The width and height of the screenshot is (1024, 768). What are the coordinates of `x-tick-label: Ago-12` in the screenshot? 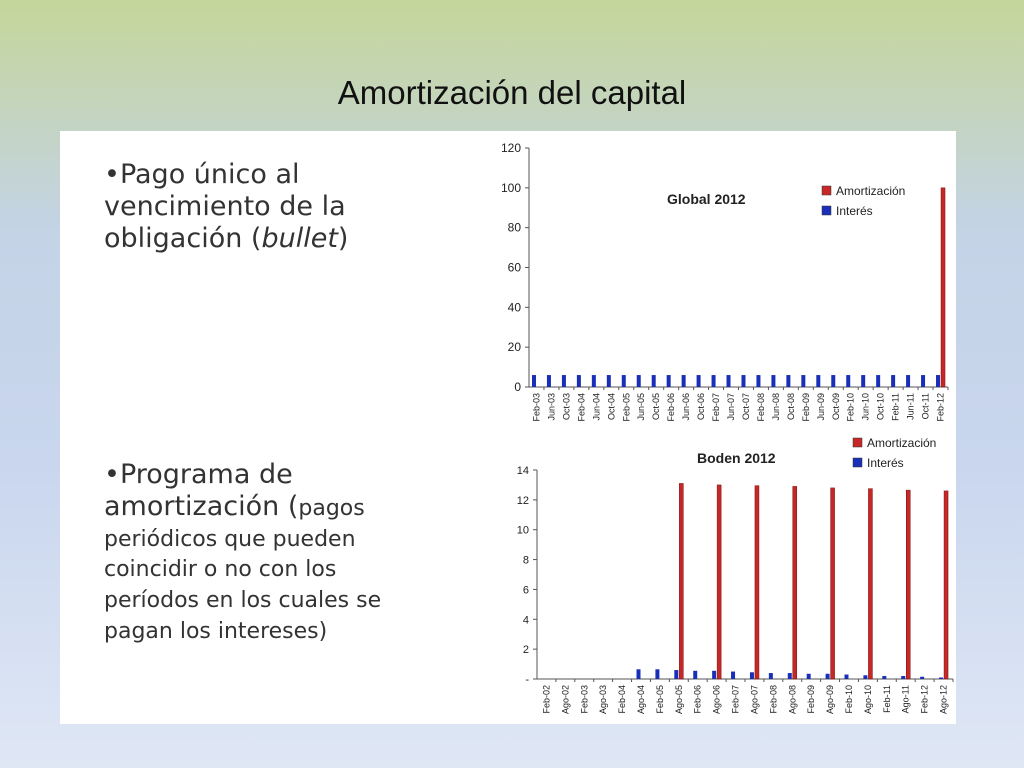 It's located at (944, 699).